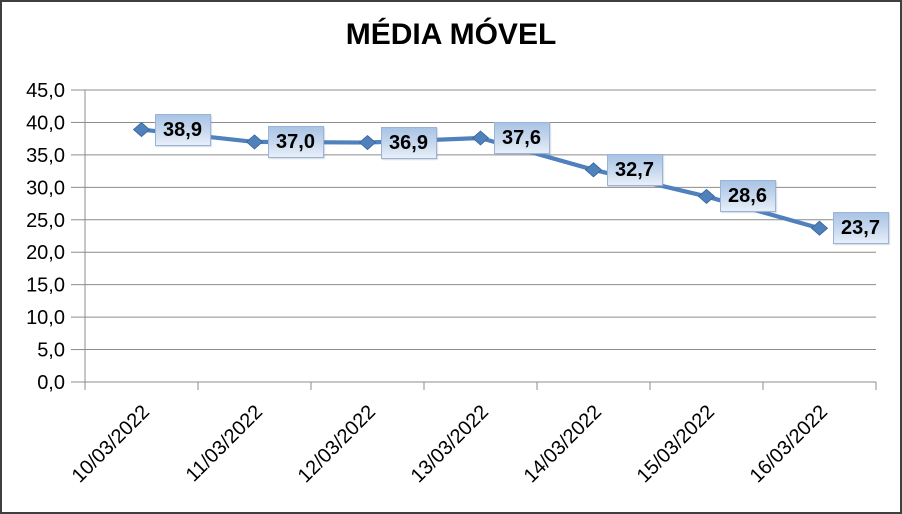 The height and width of the screenshot is (514, 902). Describe the element at coordinates (451, 34) in the screenshot. I see `chart-title: MÉDIA MÓVEL` at that location.